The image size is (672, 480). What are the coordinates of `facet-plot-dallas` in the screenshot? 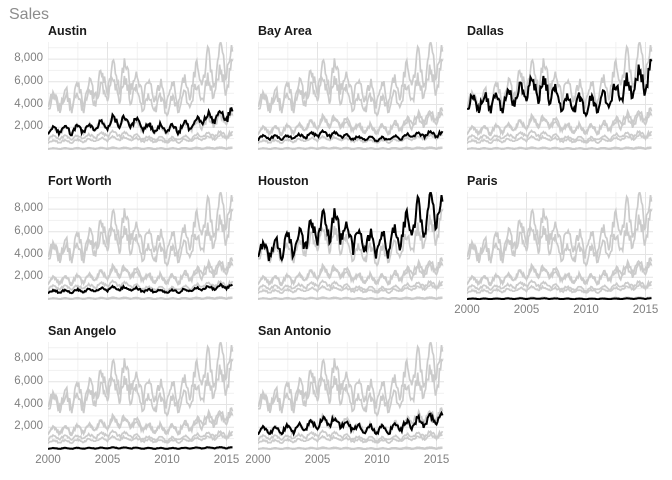 It's located at (560, 96).